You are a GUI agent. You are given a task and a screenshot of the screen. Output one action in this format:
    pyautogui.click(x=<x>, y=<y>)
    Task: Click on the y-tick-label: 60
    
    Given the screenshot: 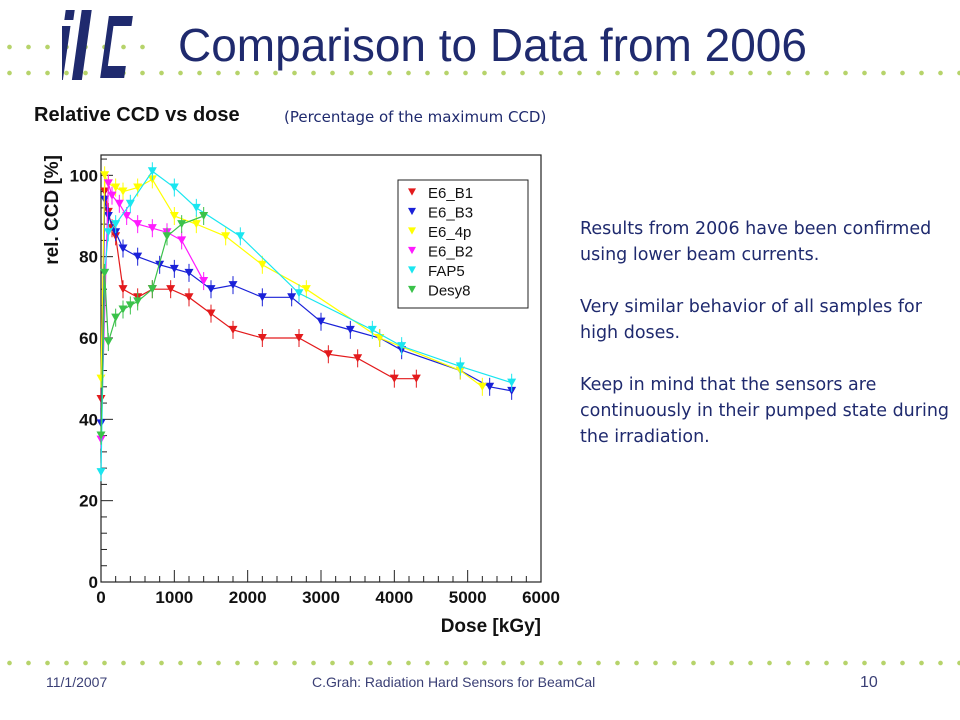 What is the action you would take?
    pyautogui.click(x=88, y=338)
    